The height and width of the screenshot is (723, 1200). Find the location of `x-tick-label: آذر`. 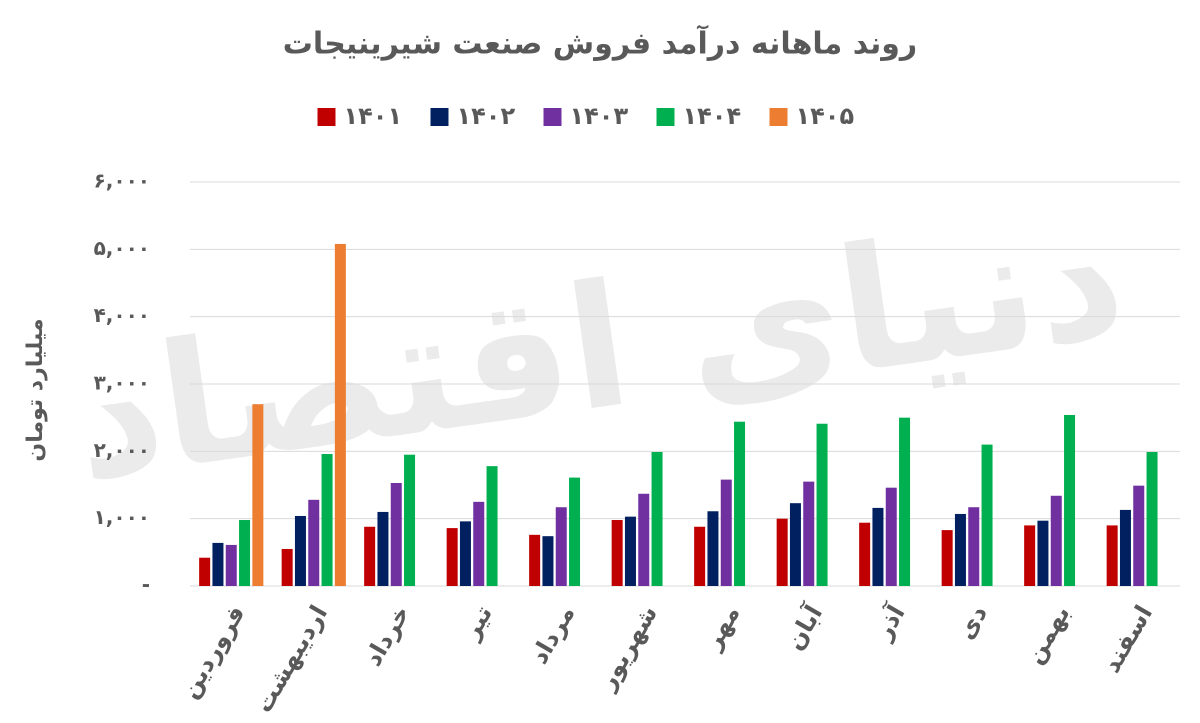

x-tick-label: آذر is located at coordinates (889, 622).